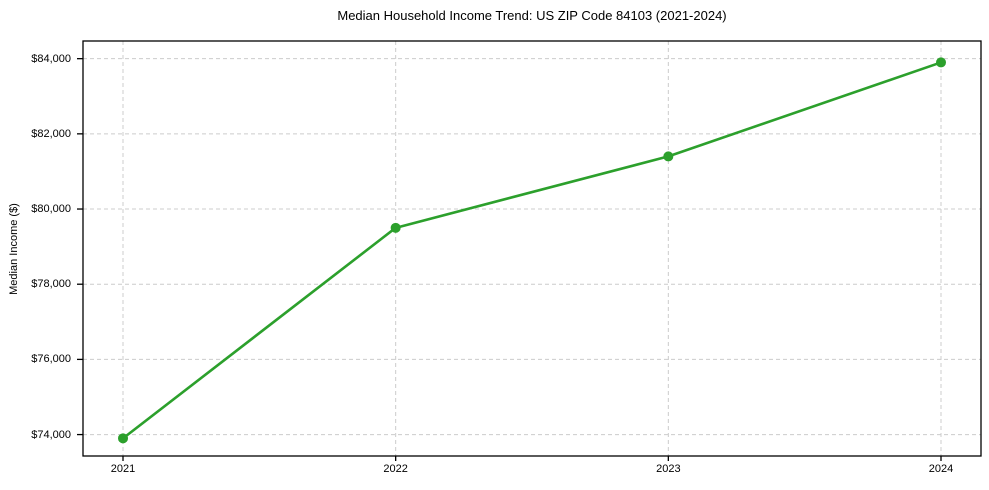 The image size is (989, 490). I want to click on y-tick-label: $78,000, so click(51, 284).